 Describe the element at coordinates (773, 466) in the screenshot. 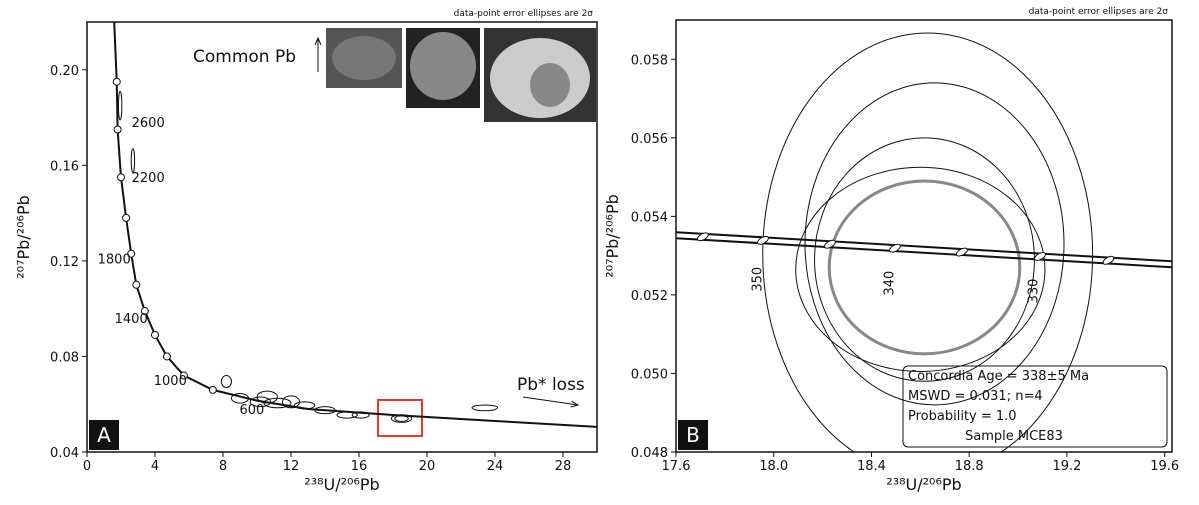

I see `x-tick-label: 18.0` at that location.